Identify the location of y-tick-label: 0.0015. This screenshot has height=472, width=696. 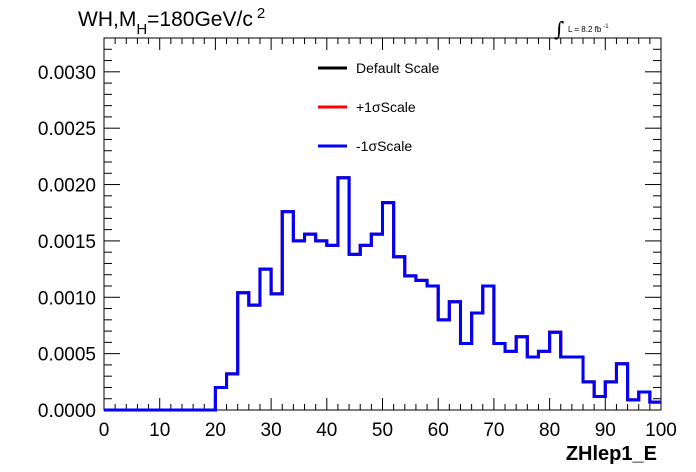
(67, 242).